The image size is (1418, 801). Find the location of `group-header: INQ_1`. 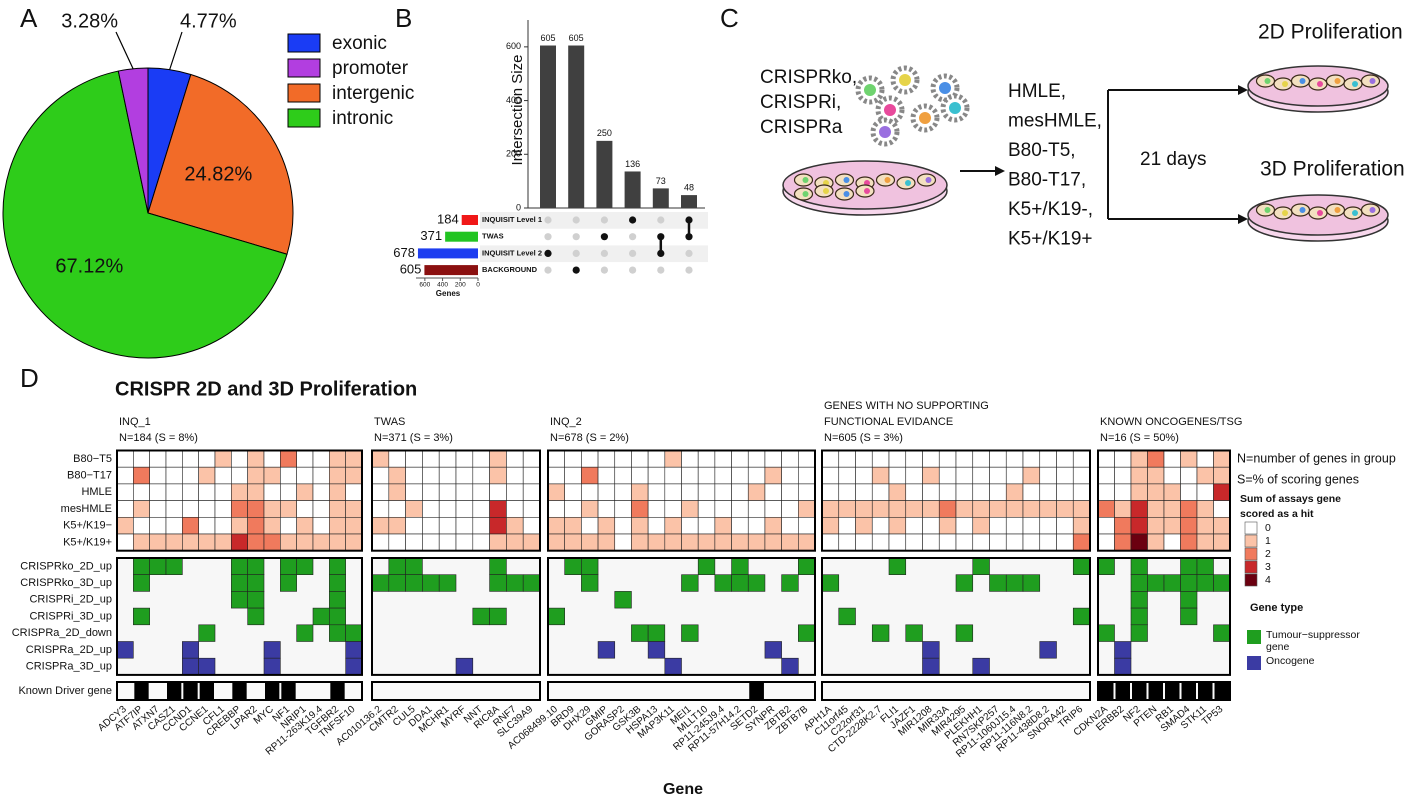

group-header: INQ_1 is located at coordinates (135, 422).